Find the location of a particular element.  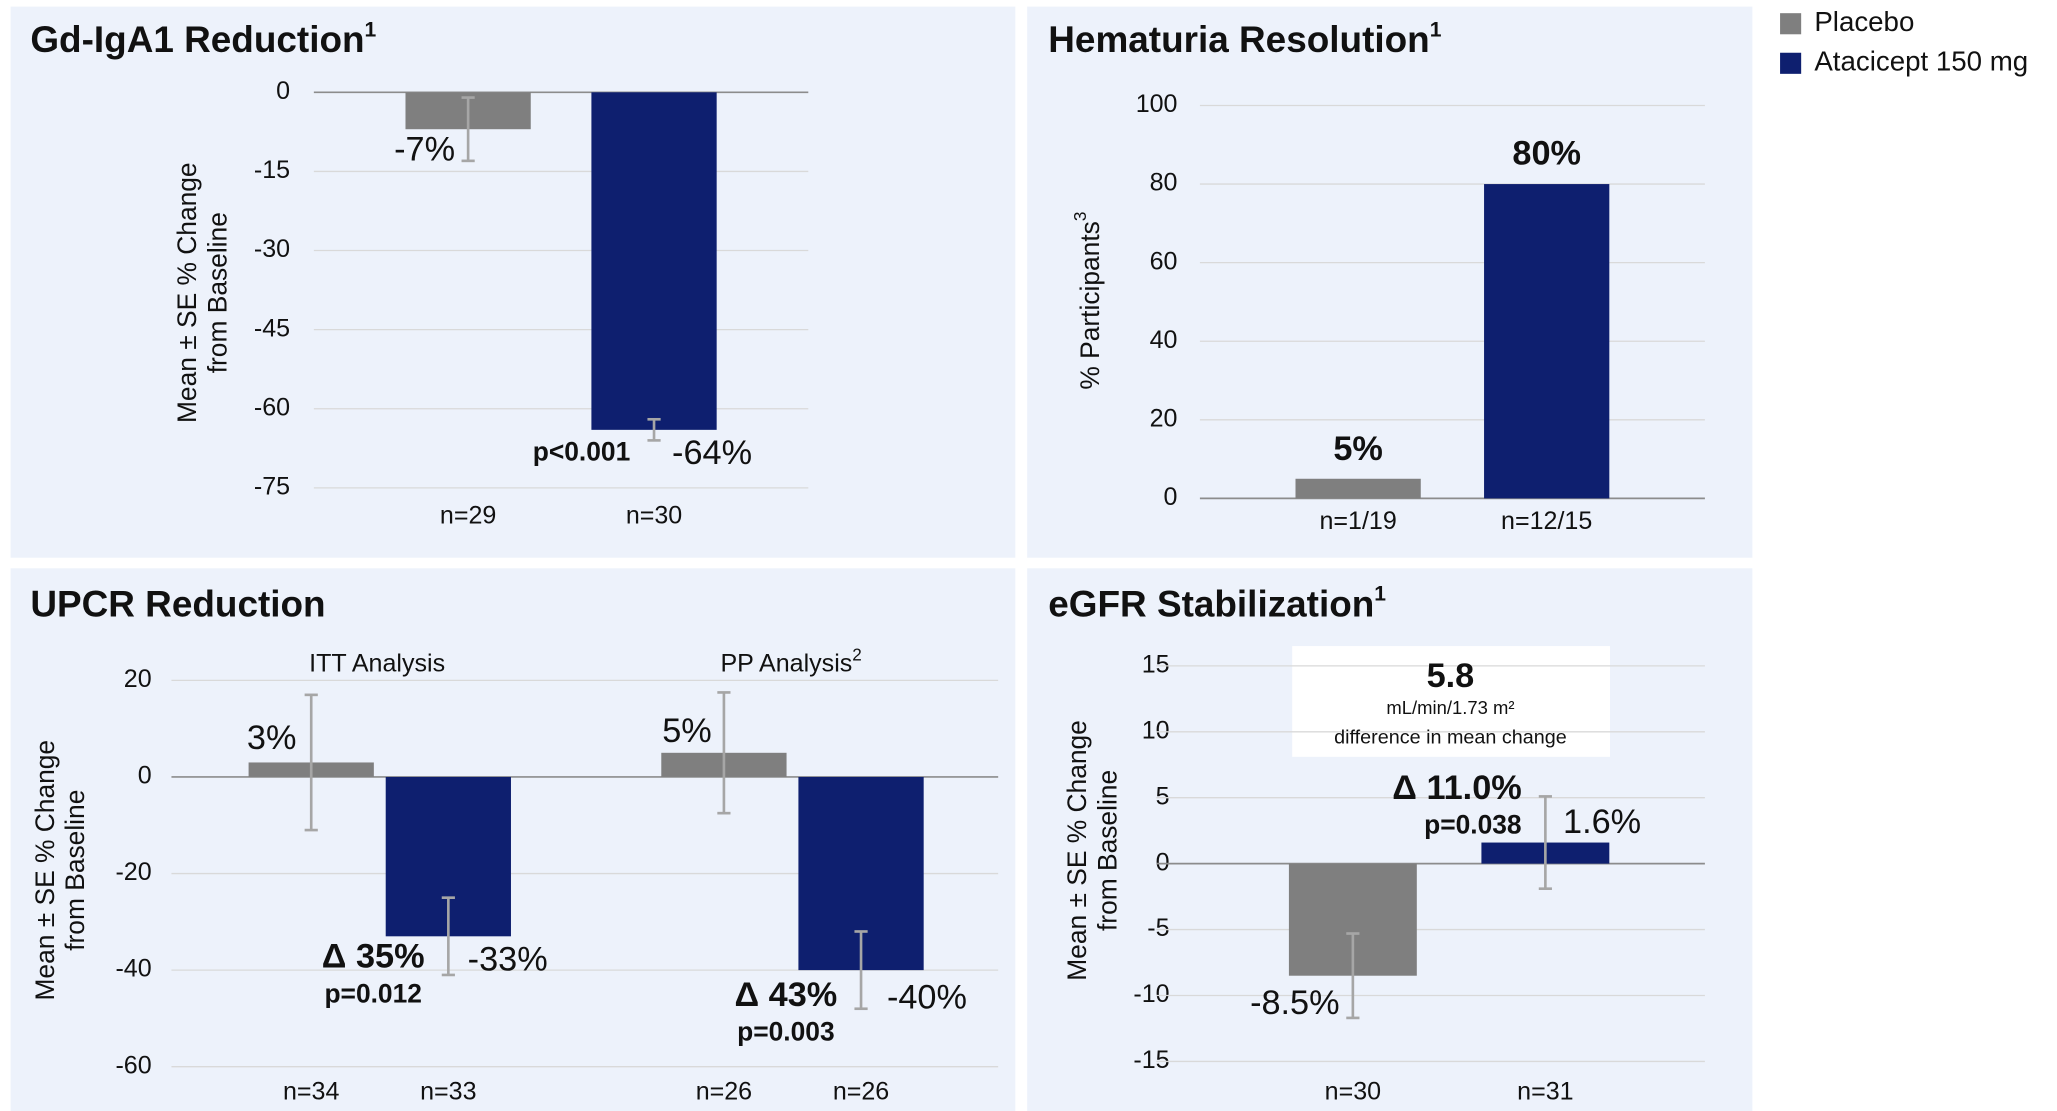

annotation: Δ 43% is located at coordinates (786, 995).